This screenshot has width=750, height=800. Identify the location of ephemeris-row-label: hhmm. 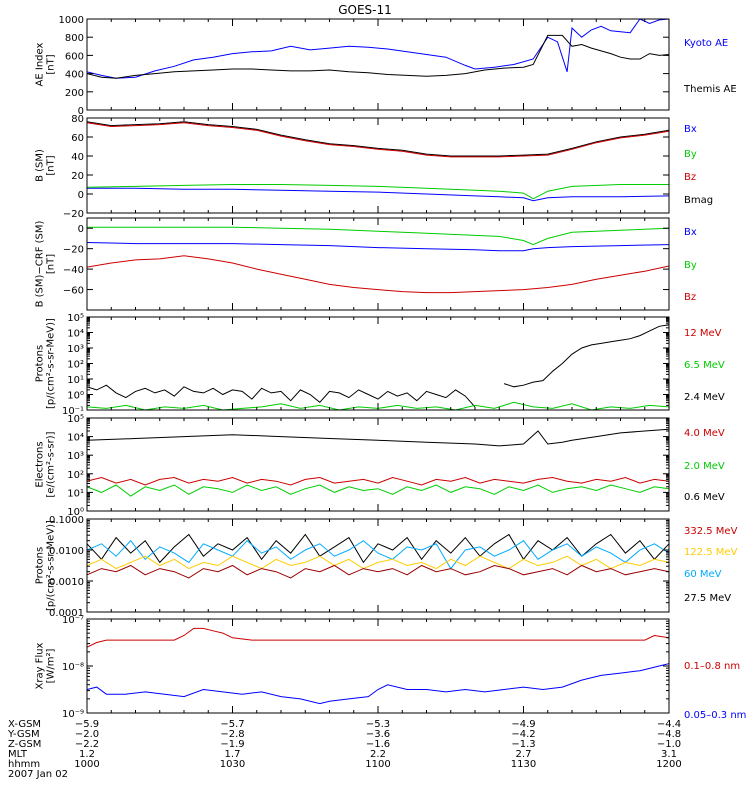
(24, 764).